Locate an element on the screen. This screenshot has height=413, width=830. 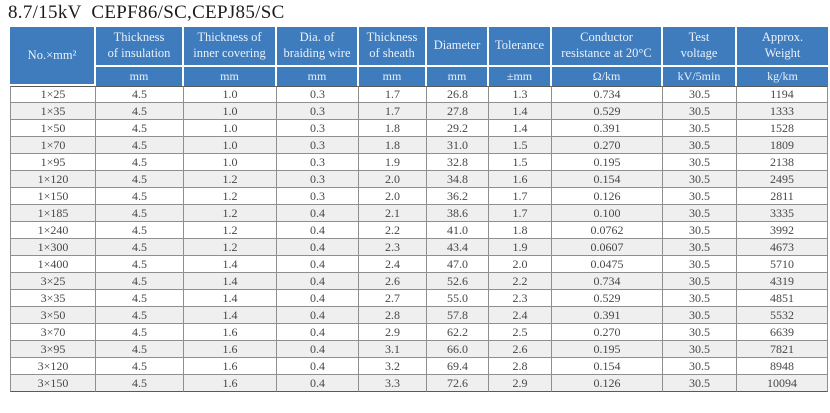
table-row: 1×35 4.5 1.0 0.3 1.7 27.8 1.4 0.529 30.5 1333 is located at coordinates (419, 111).